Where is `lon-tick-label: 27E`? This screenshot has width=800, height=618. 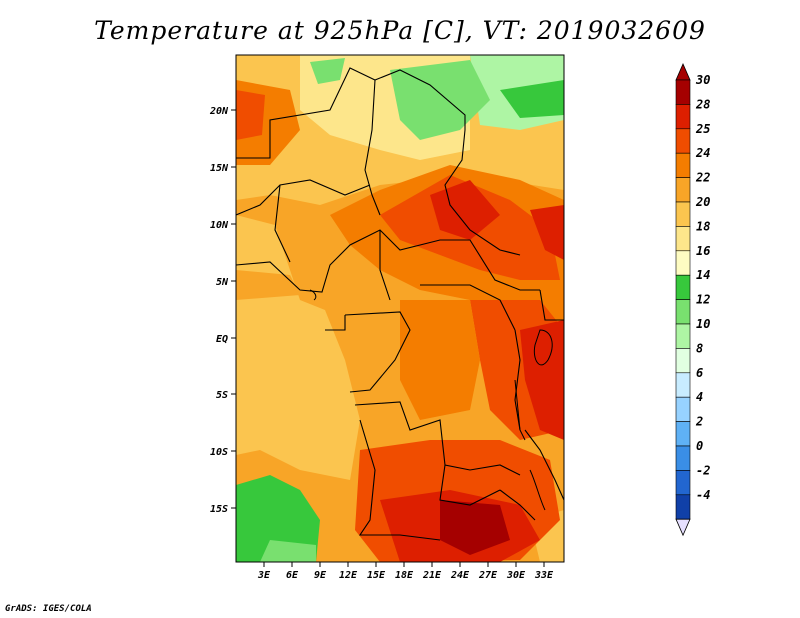 lon-tick-label: 27E is located at coordinates (488, 575).